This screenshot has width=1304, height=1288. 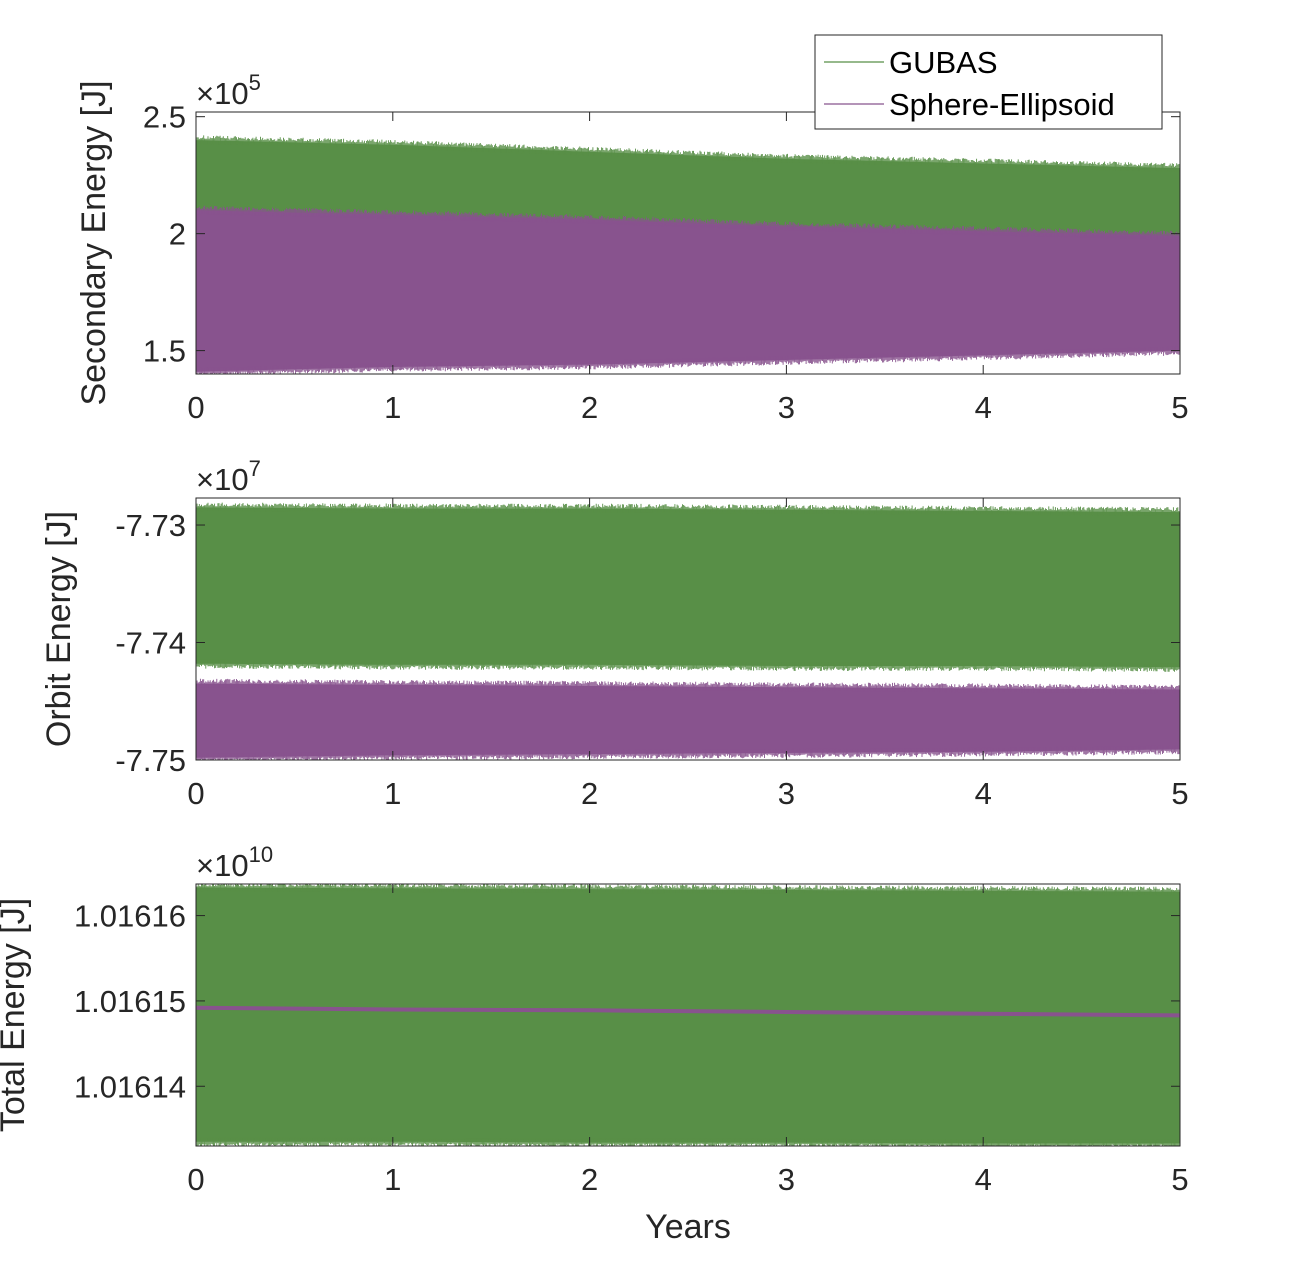 What do you see at coordinates (1002, 104) in the screenshot?
I see `legend-label: Sphere-Ellipsoid` at bounding box center [1002, 104].